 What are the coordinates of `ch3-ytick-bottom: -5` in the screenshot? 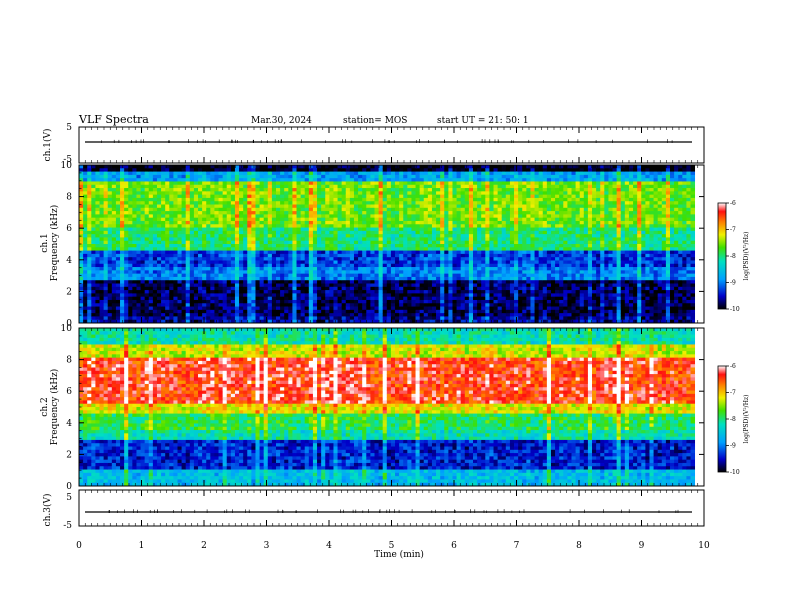 It's located at (67, 526).